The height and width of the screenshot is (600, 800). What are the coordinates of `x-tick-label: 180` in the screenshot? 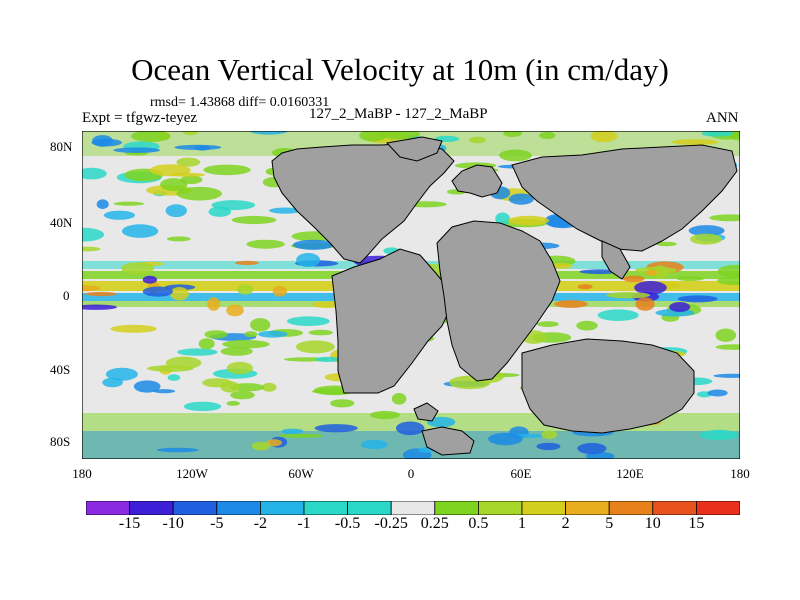 It's located at (740, 473).